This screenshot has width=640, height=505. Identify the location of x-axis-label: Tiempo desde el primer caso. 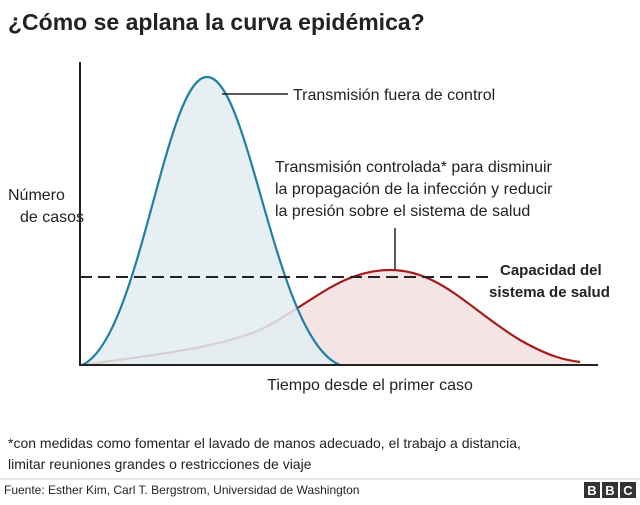
(370, 385).